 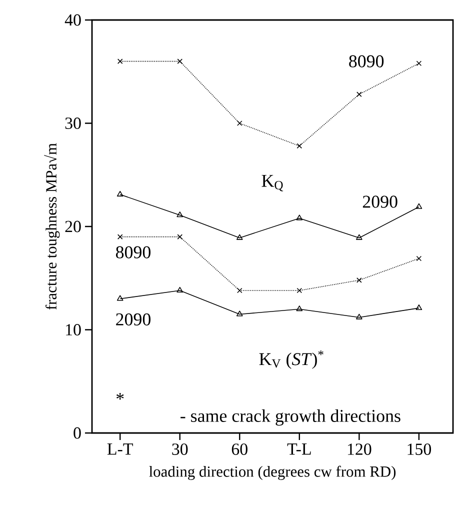 What do you see at coordinates (240, 449) in the screenshot?
I see `x-tick-label: 60` at bounding box center [240, 449].